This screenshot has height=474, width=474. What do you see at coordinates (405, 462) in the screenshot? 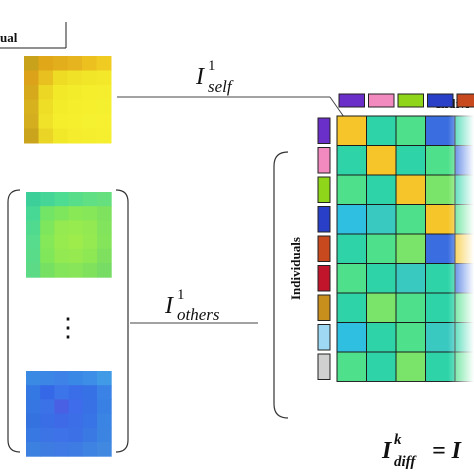
I see `formula-sub: diff` at bounding box center [405, 462].